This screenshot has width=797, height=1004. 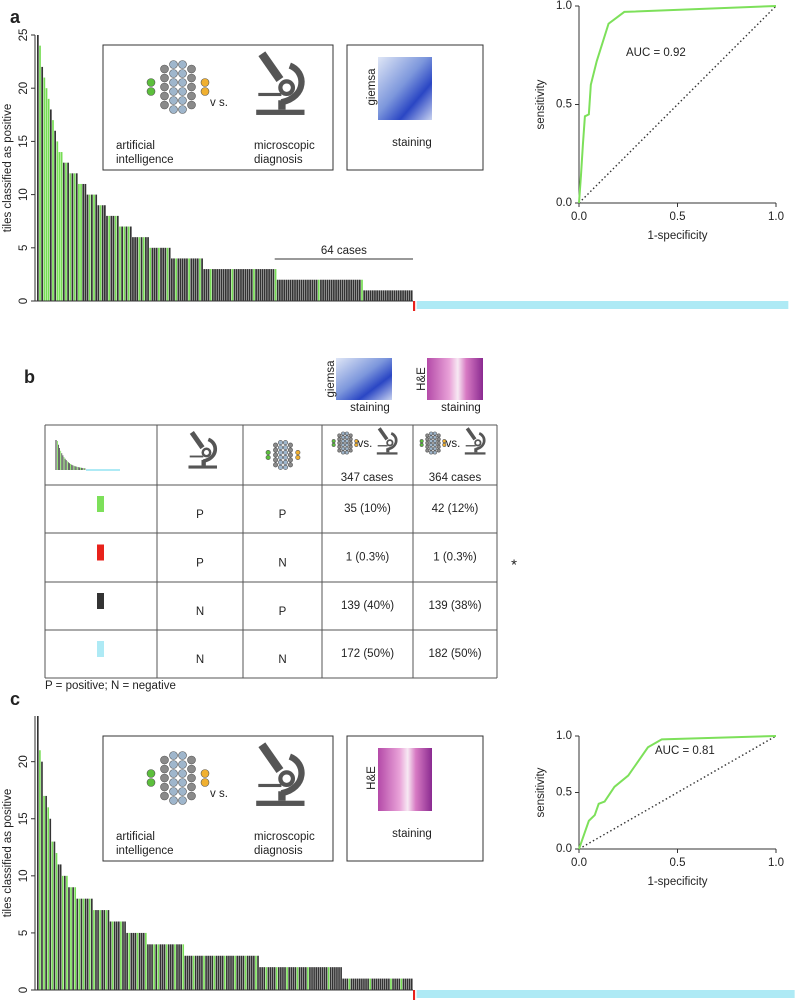 What do you see at coordinates (24, 761) in the screenshot?
I see `y-tick-label: 20` at bounding box center [24, 761].